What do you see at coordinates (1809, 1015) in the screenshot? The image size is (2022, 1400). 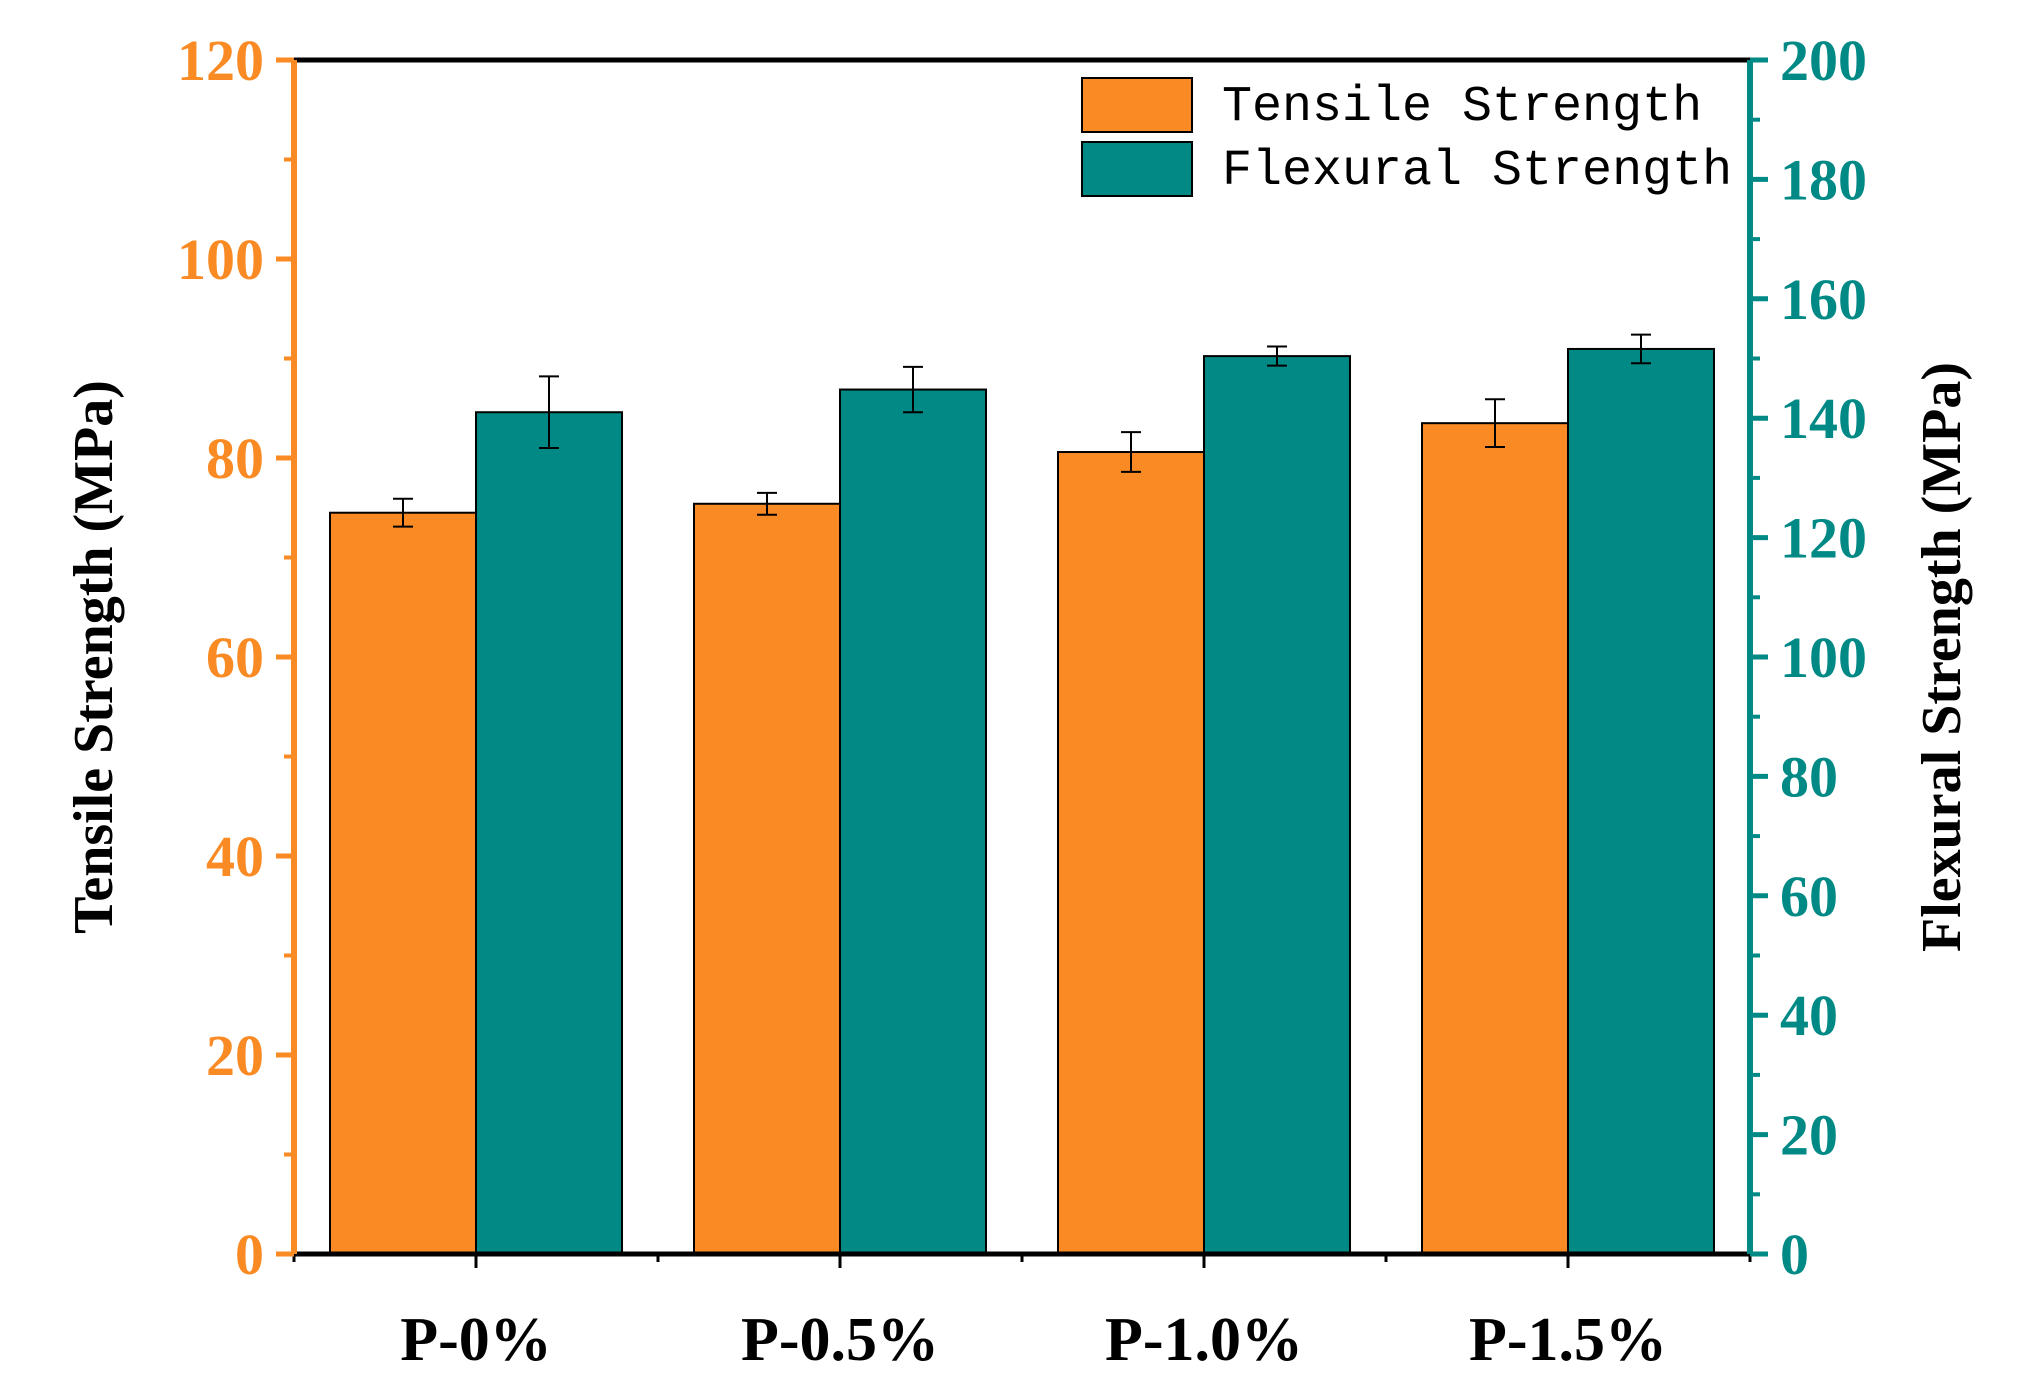 I see `right-tick-label: 40` at bounding box center [1809, 1015].